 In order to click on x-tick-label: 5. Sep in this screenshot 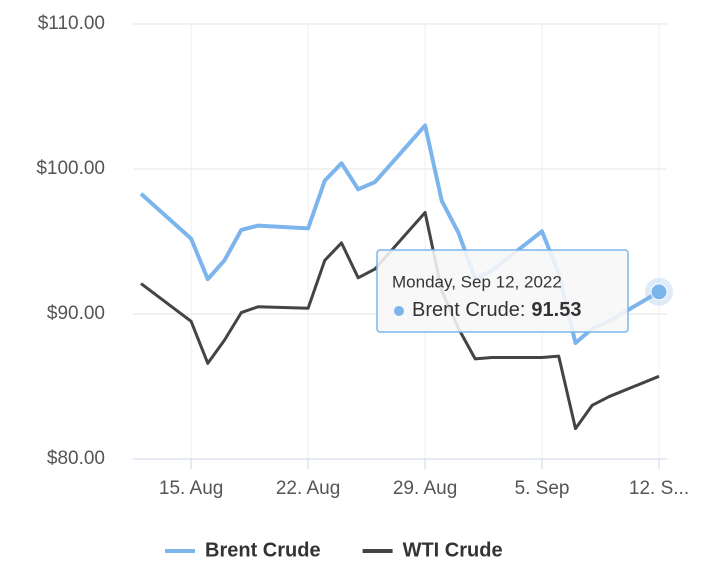, I will do `click(542, 488)`.